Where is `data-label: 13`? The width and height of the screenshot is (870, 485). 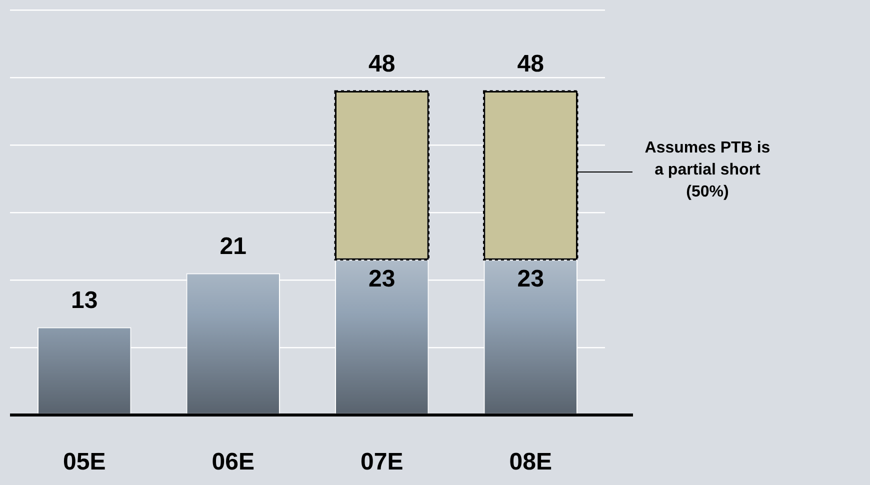
data-label: 13 is located at coordinates (84, 300).